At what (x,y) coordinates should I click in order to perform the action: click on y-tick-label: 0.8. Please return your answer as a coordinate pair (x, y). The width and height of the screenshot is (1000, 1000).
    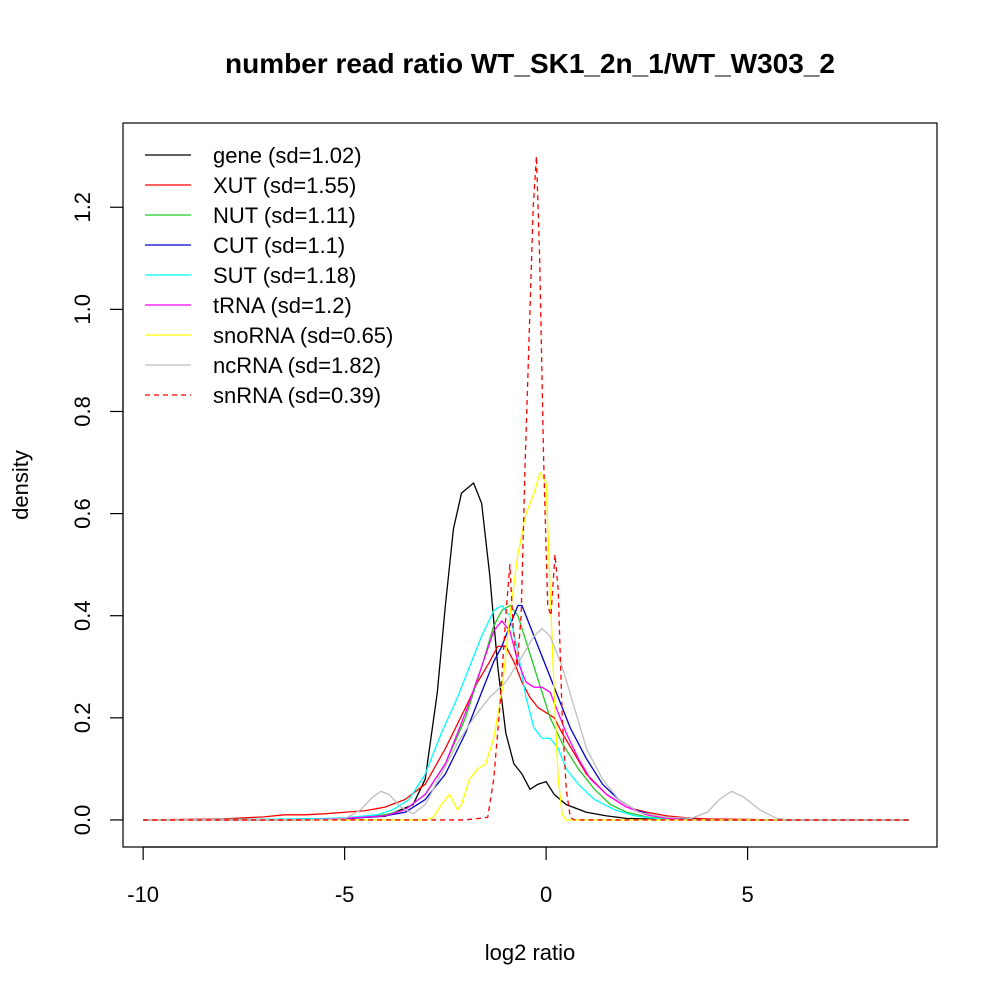
    Looking at the image, I should click on (82, 411).